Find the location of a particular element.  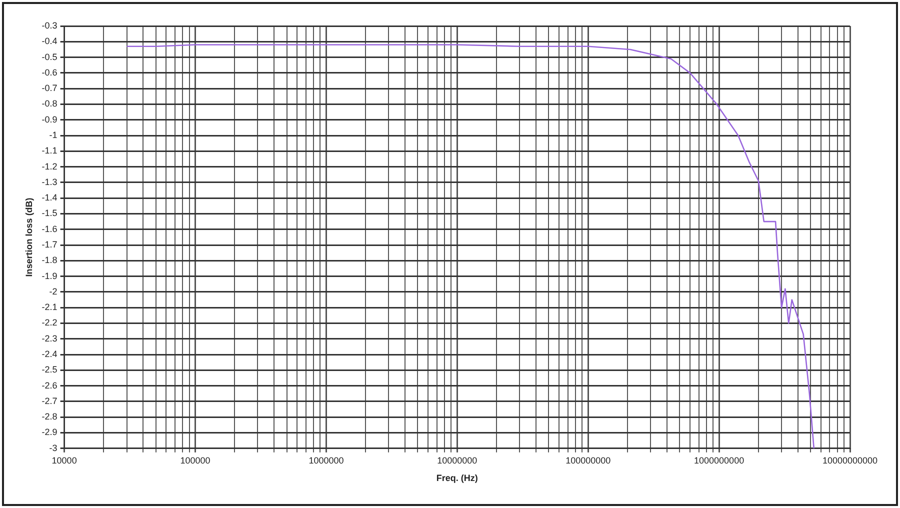

y-tick-label: -1.6 is located at coordinates (50, 229).